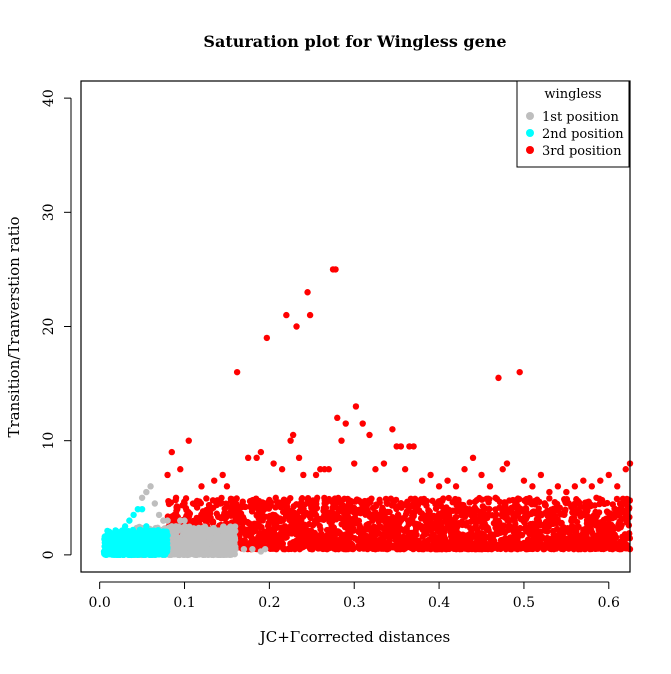  I want to click on legend-label-1st-position: 1st position, so click(580, 117).